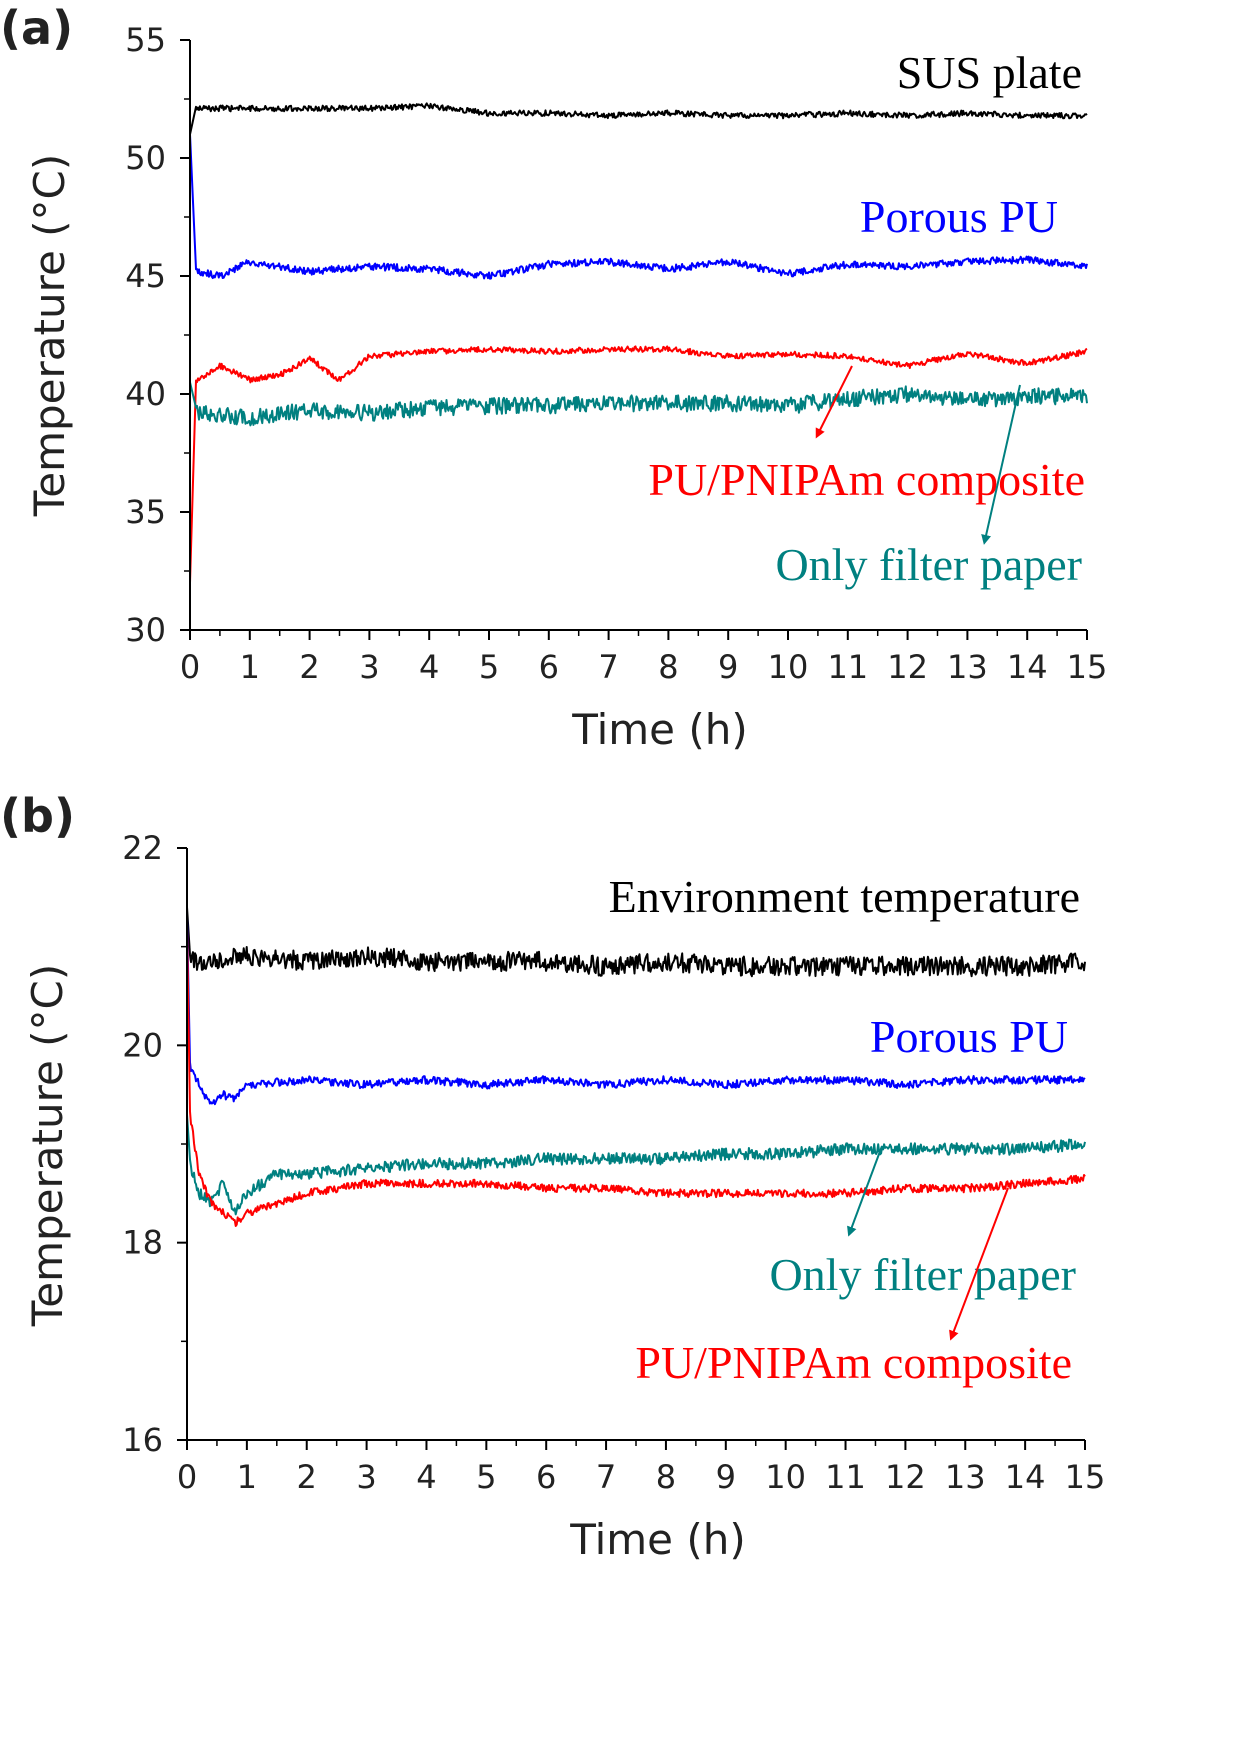  I want to click on panel-a-x-title: Time (h), so click(659, 729).